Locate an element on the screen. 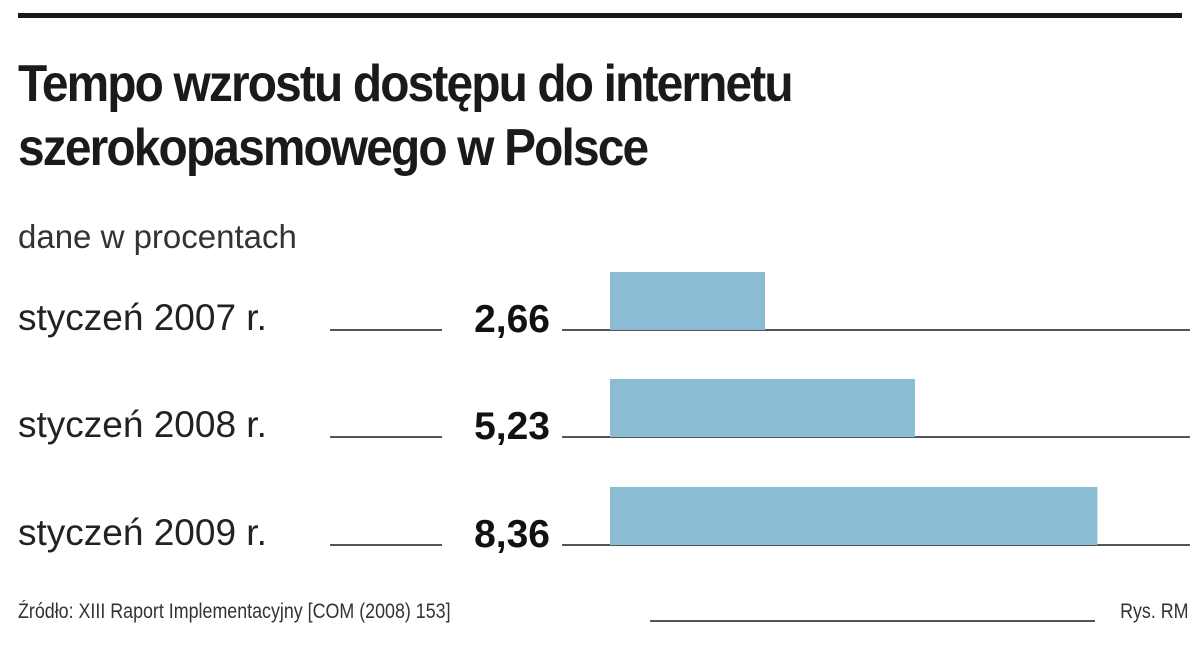 The width and height of the screenshot is (1200, 646). value-label: 5,23 is located at coordinates (512, 426).